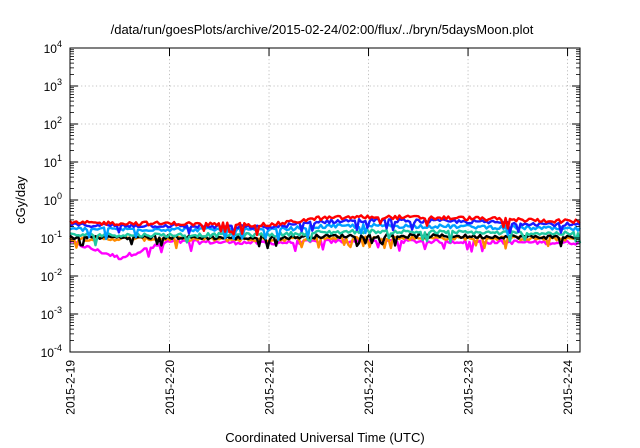  I want to click on y-tick-exponent: -1, so click(58, 234).